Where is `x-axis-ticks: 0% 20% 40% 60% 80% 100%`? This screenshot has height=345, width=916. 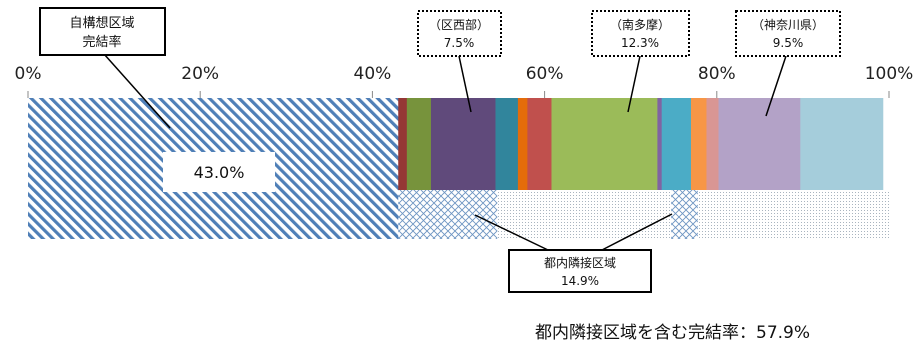
x-axis-ticks: 0% 20% 40% 60% 80% 100% is located at coordinates (464, 81).